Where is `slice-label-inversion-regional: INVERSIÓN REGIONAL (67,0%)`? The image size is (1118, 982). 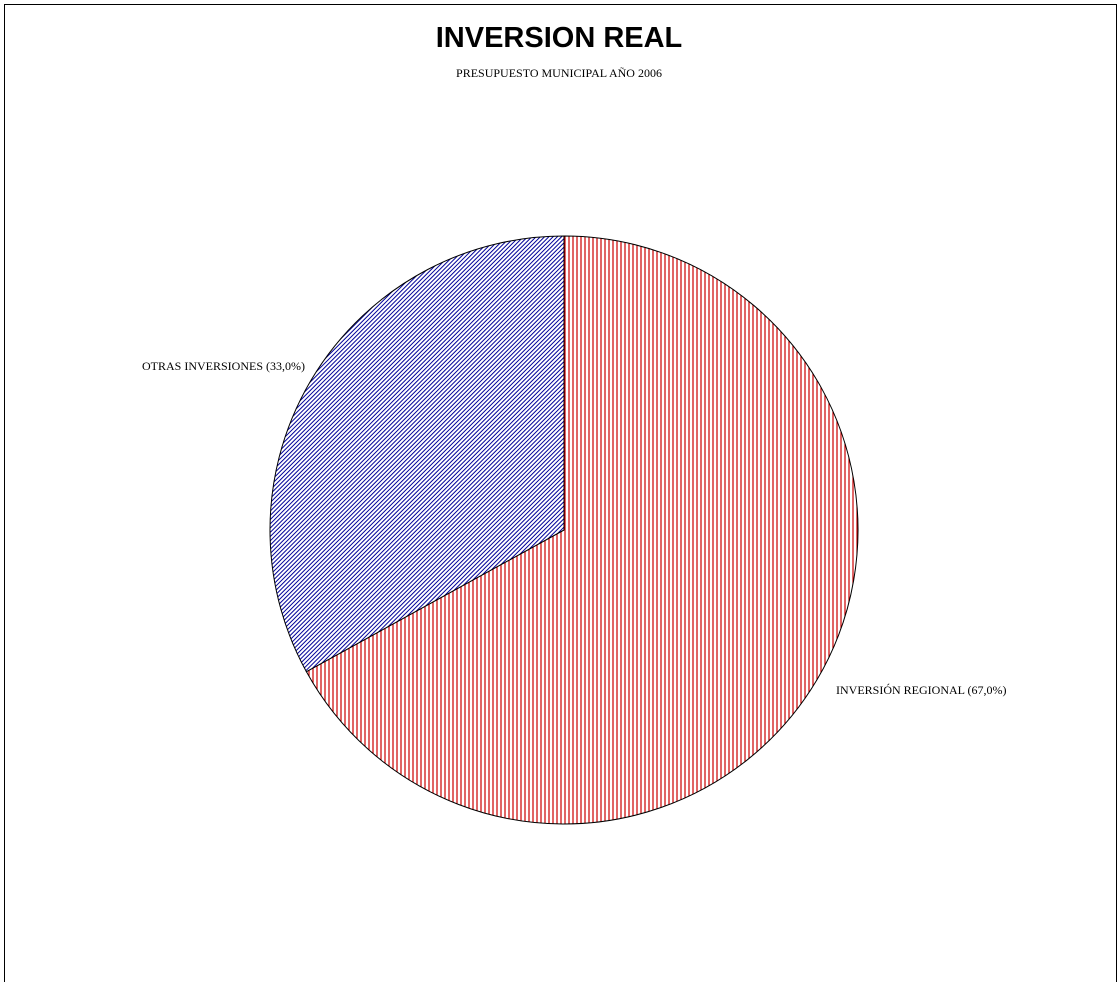
slice-label-inversion-regional: INVERSIÓN REGIONAL (67,0%) is located at coordinates (921, 690).